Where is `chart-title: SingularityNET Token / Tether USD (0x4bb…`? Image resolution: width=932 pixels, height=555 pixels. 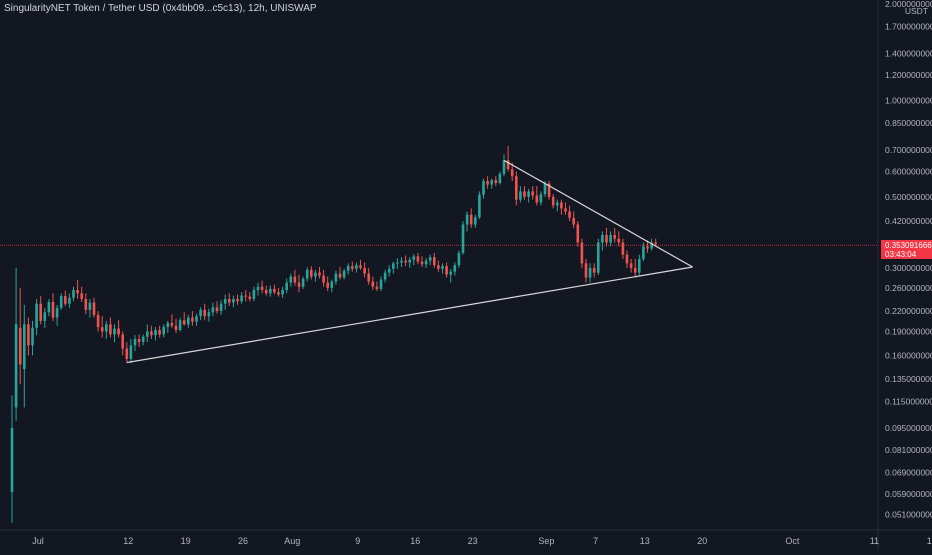 chart-title: SingularityNET Token / Tether USD (0x4bb… is located at coordinates (160, 8).